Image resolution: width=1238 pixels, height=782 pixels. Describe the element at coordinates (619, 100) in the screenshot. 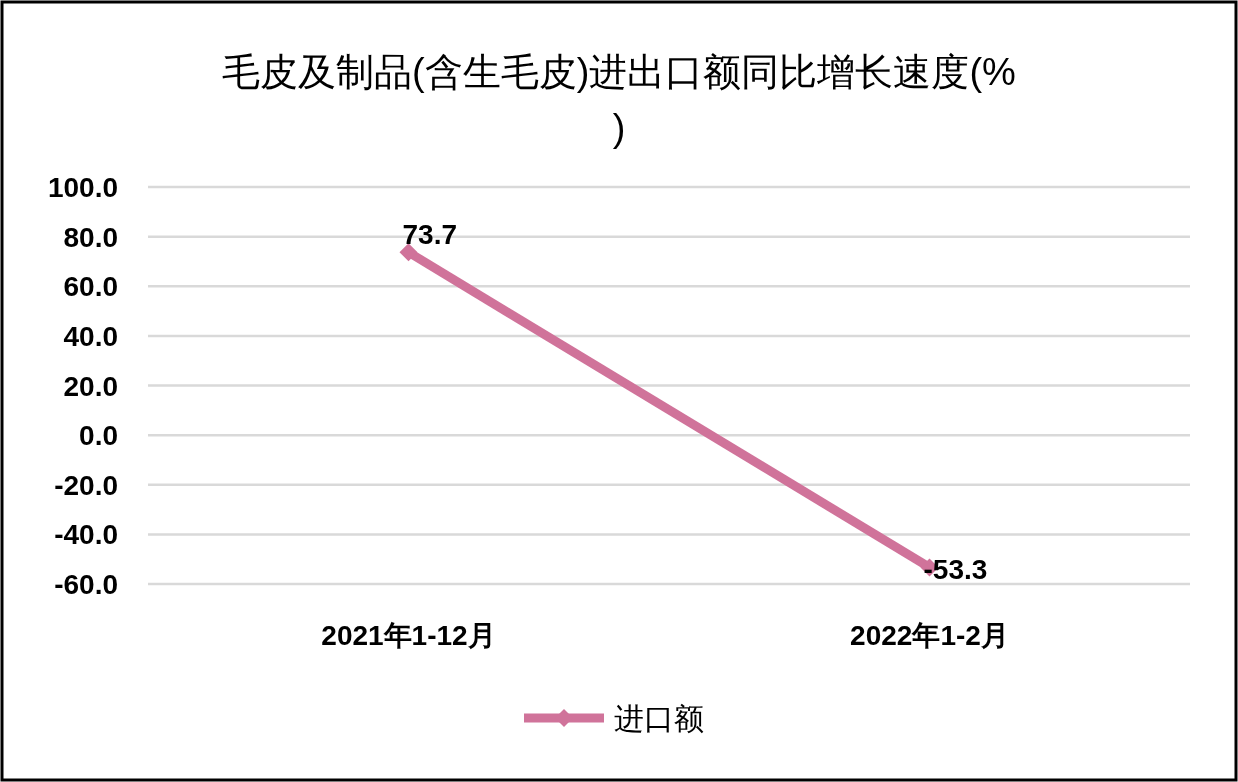

I see `chart-title: 毛皮及制品(含生毛皮)进出口额同比增长速度(%)` at that location.